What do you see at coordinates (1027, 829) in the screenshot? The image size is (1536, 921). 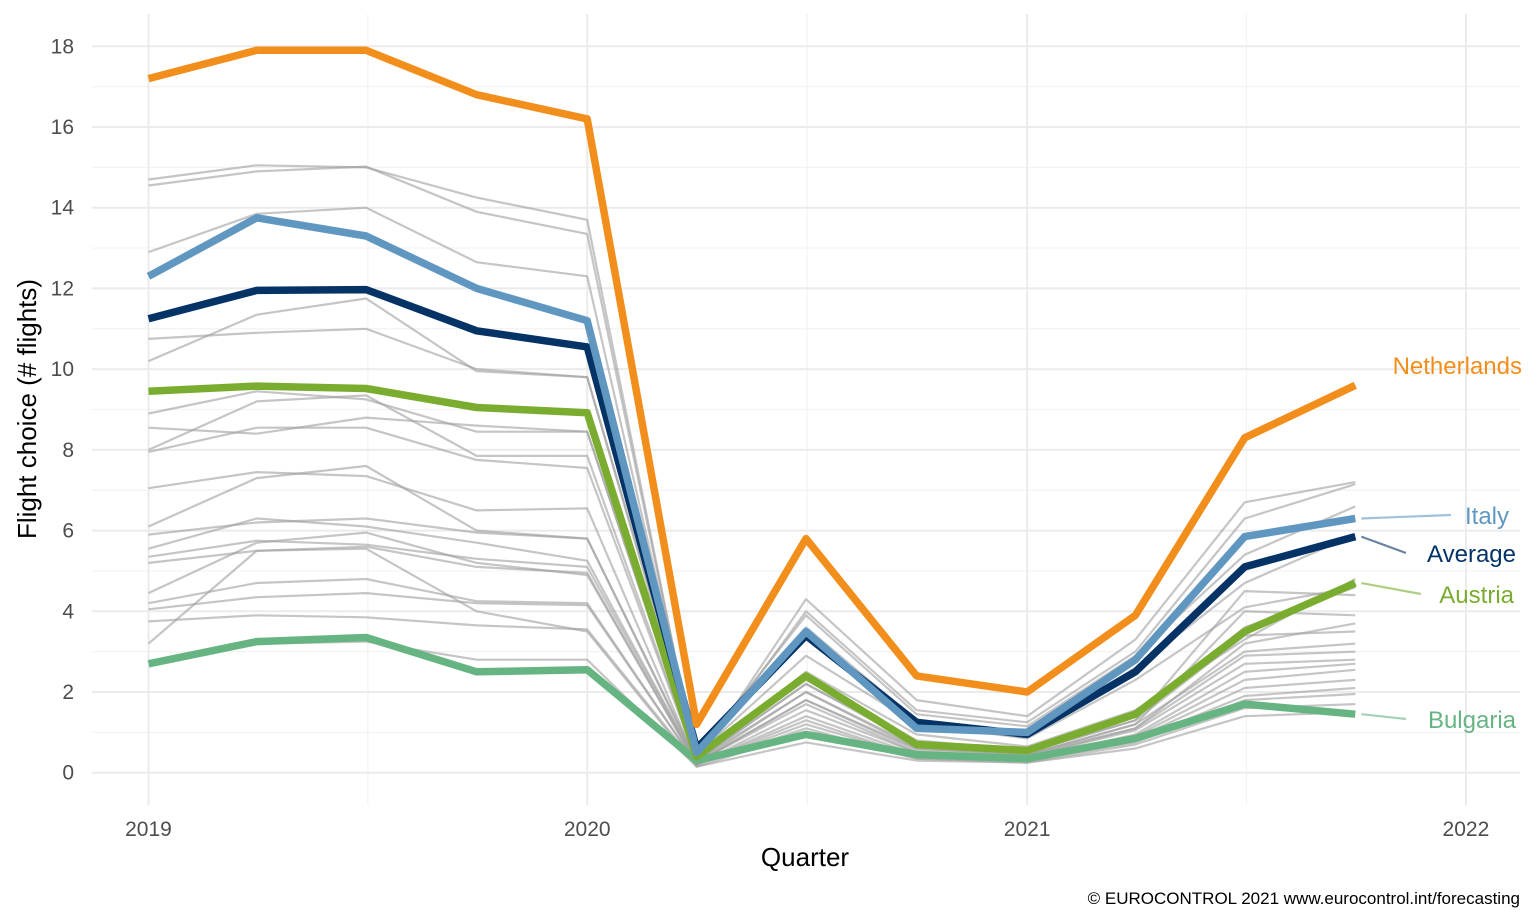 I see `x-tick-label: 2021` at bounding box center [1027, 829].